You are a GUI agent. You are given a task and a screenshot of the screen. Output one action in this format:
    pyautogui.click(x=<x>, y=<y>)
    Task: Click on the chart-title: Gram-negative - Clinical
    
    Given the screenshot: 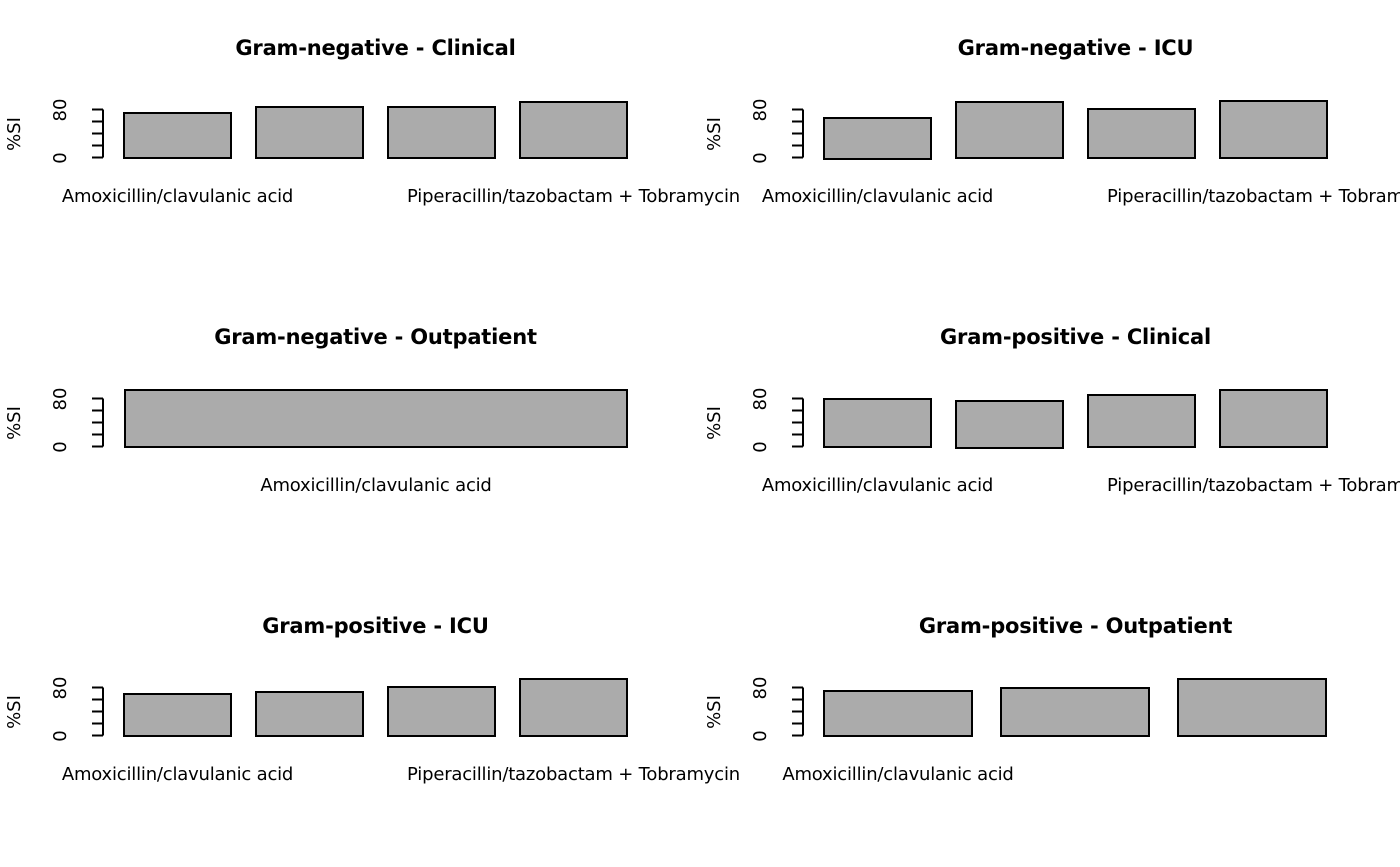 What is the action you would take?
    pyautogui.click(x=375, y=48)
    